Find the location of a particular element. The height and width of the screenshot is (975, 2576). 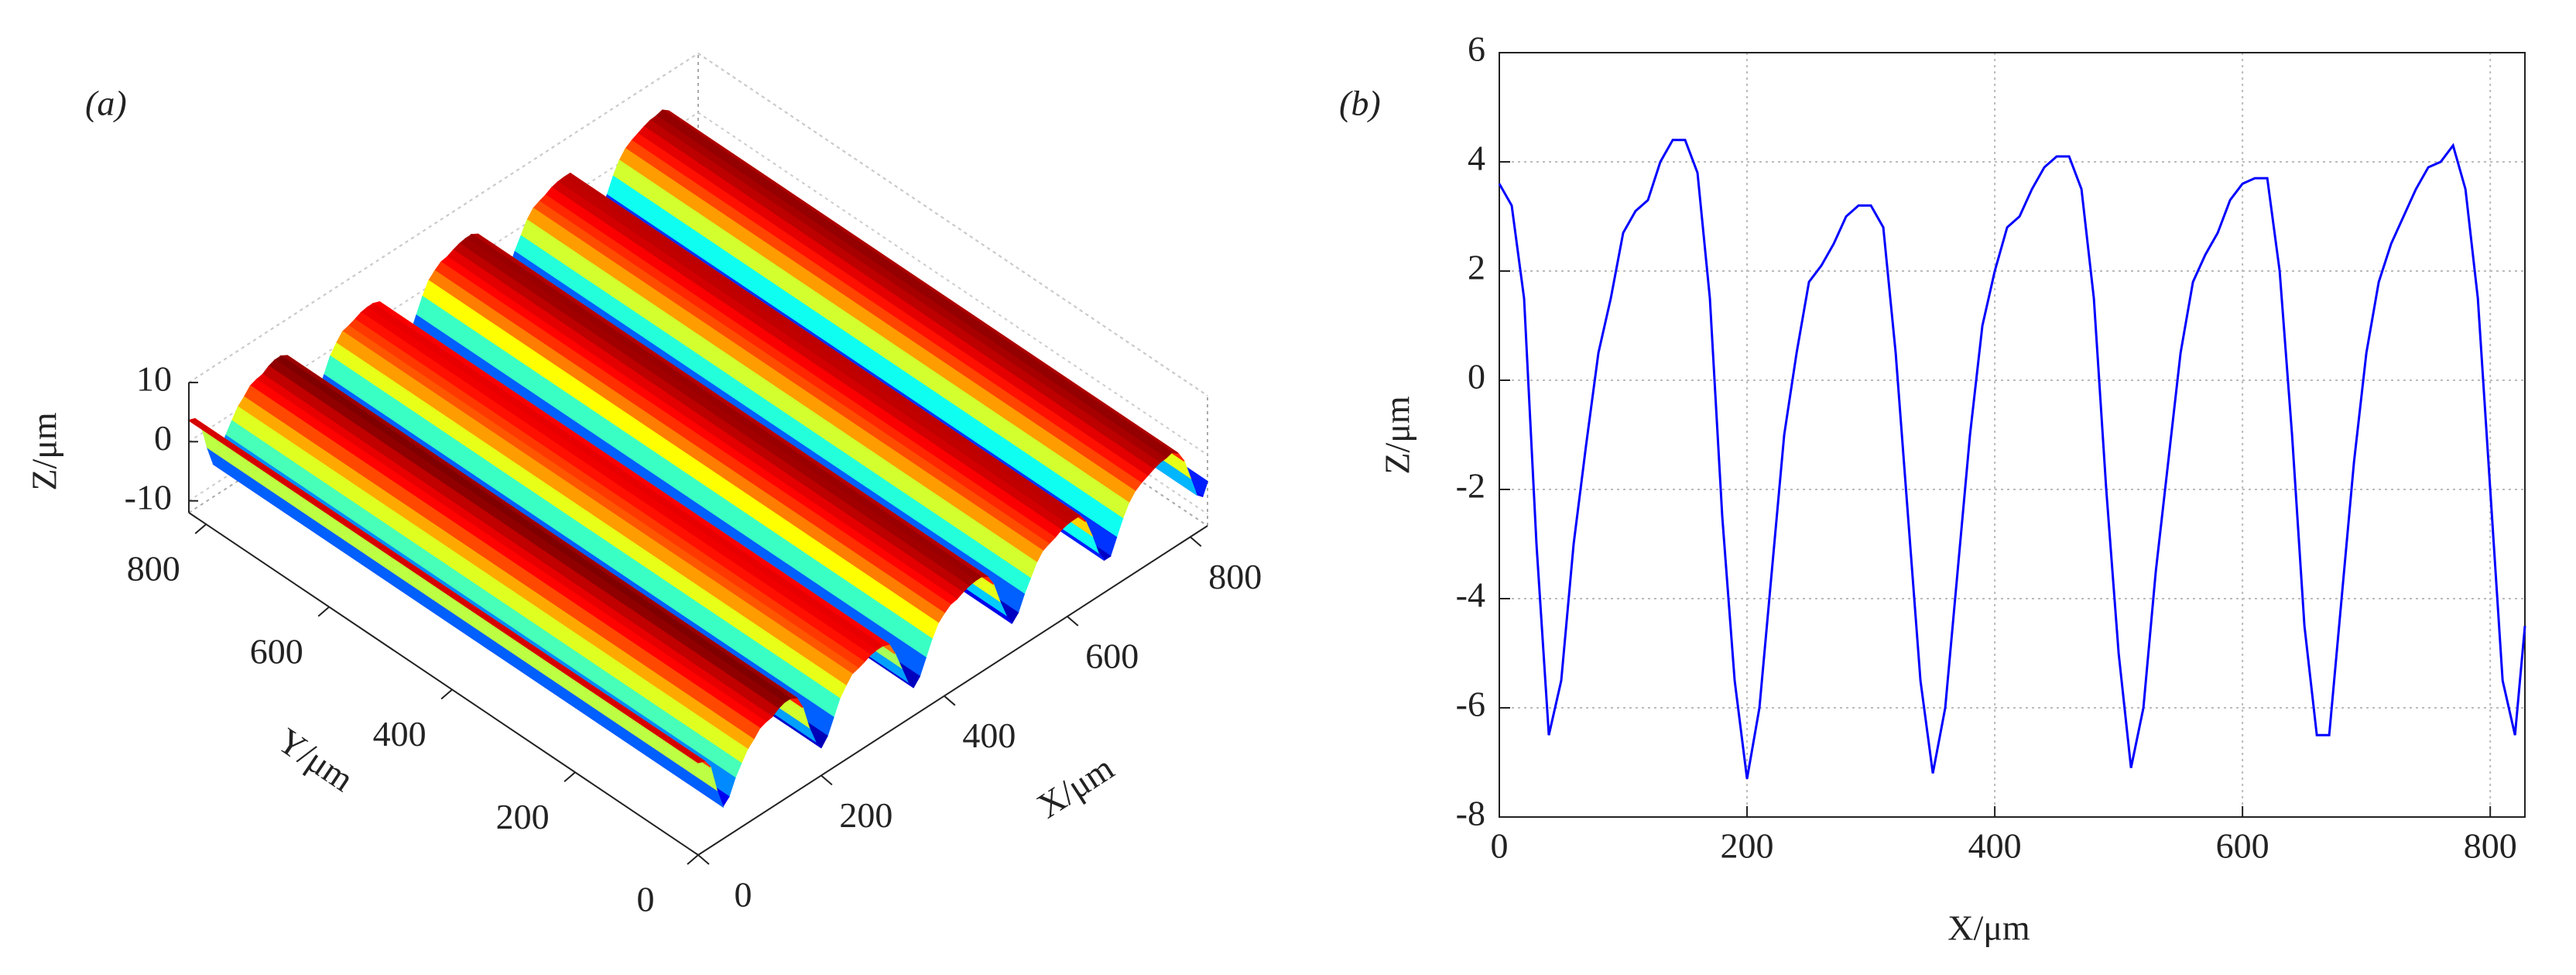

z-tick-label: 10 is located at coordinates (154, 378).